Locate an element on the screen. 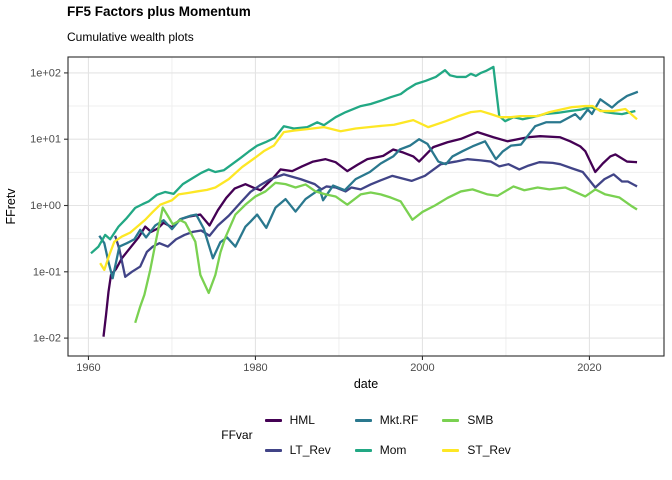 The width and height of the screenshot is (672, 480). legend-item-st-rev: ST_Rev is located at coordinates (476, 450).